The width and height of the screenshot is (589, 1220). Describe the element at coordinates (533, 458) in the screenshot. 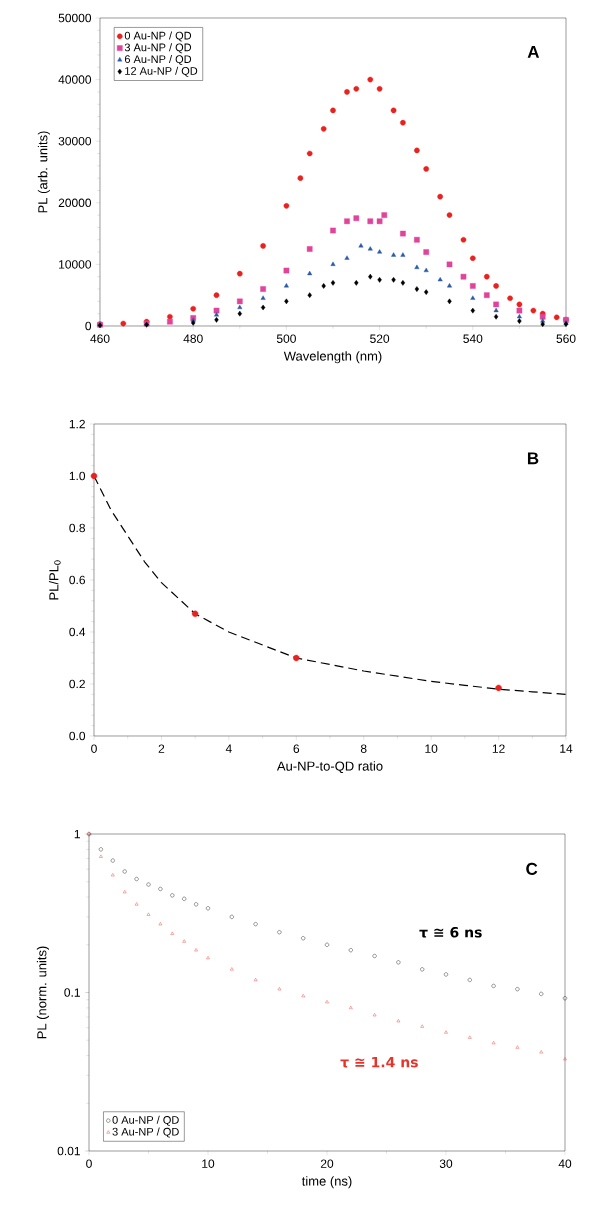

I see `annotation: B` at that location.